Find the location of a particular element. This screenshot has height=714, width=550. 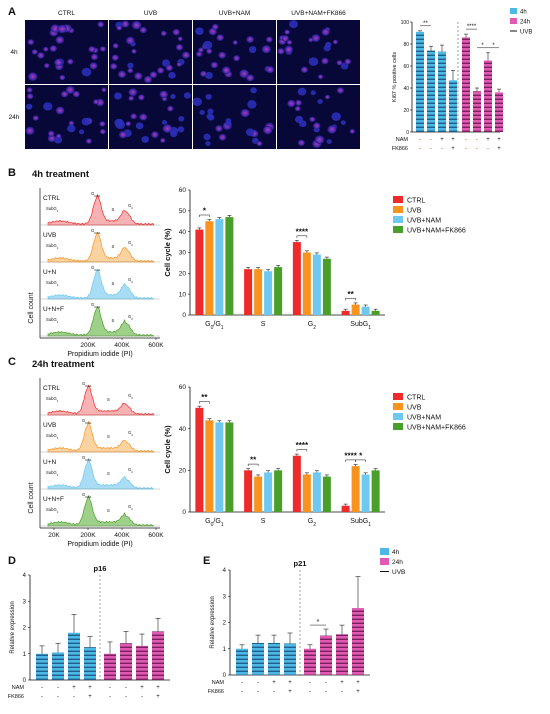

hist-x-tick-label: 20K is located at coordinates (54, 535).